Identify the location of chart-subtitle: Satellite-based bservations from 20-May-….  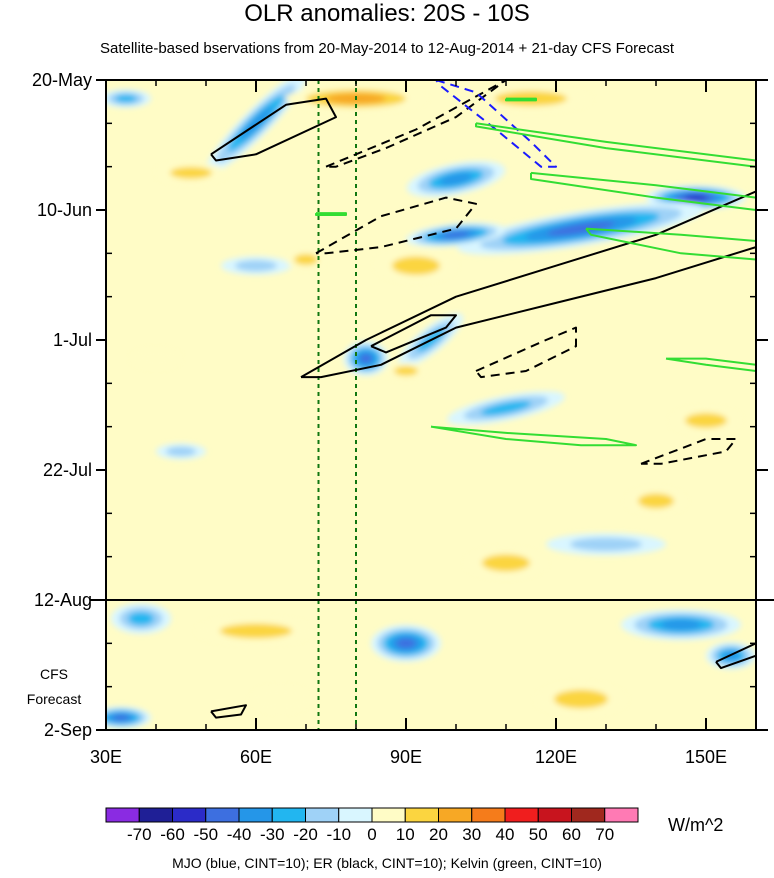
(387, 48).